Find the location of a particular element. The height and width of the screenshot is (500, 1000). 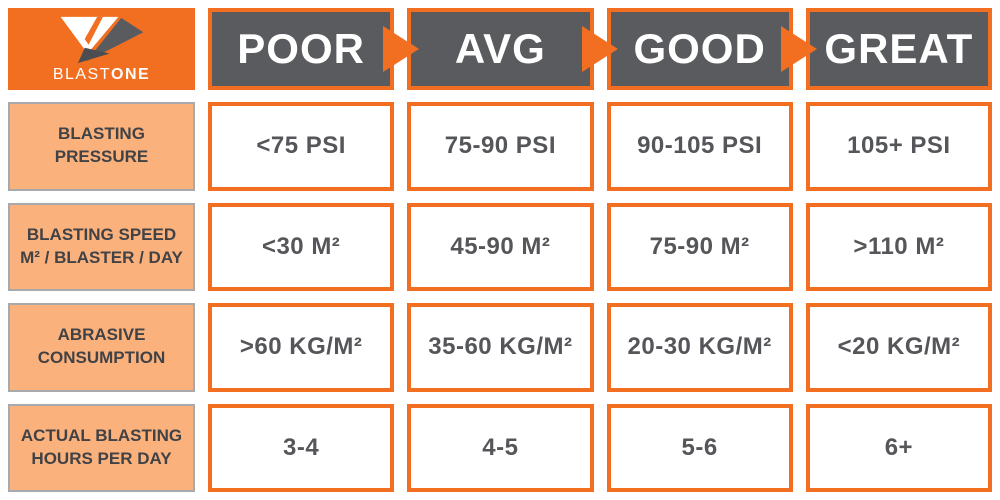

cell-value: 3-4 is located at coordinates (301, 447).